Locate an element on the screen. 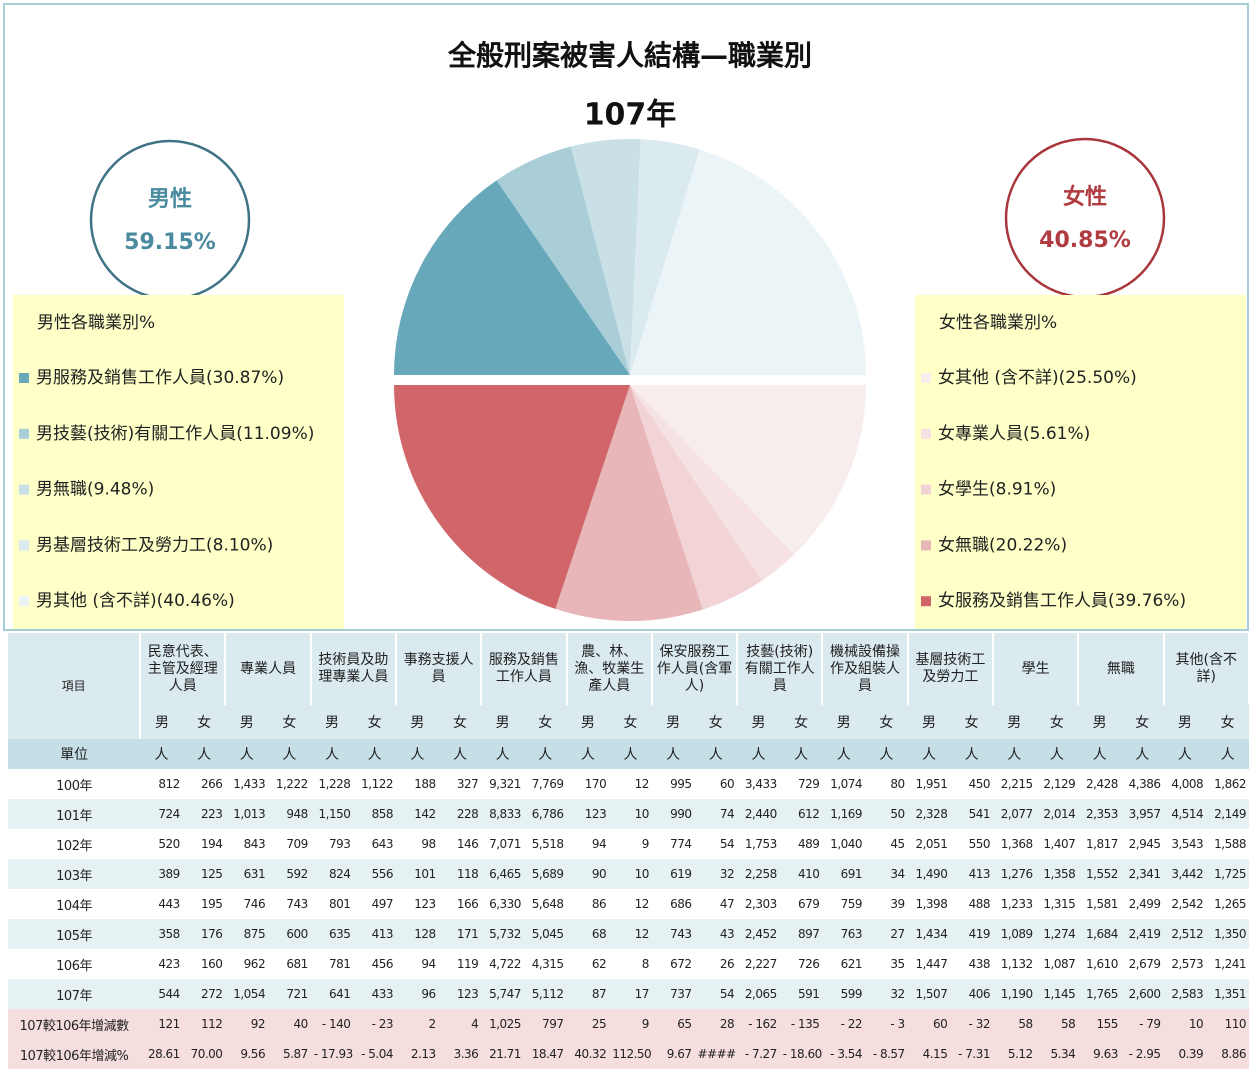 This screenshot has width=1252, height=1082. cell: 995 is located at coordinates (681, 784).